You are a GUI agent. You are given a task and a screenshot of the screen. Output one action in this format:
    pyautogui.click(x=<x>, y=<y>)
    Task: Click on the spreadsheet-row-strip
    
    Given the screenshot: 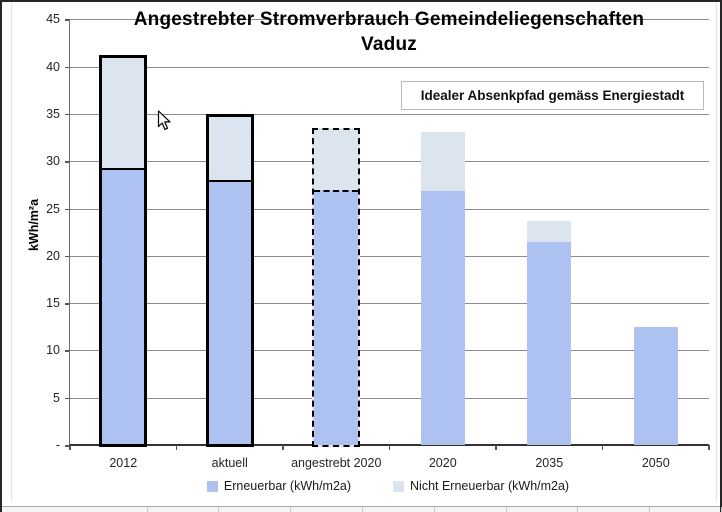 What is the action you would take?
    pyautogui.click(x=361, y=509)
    